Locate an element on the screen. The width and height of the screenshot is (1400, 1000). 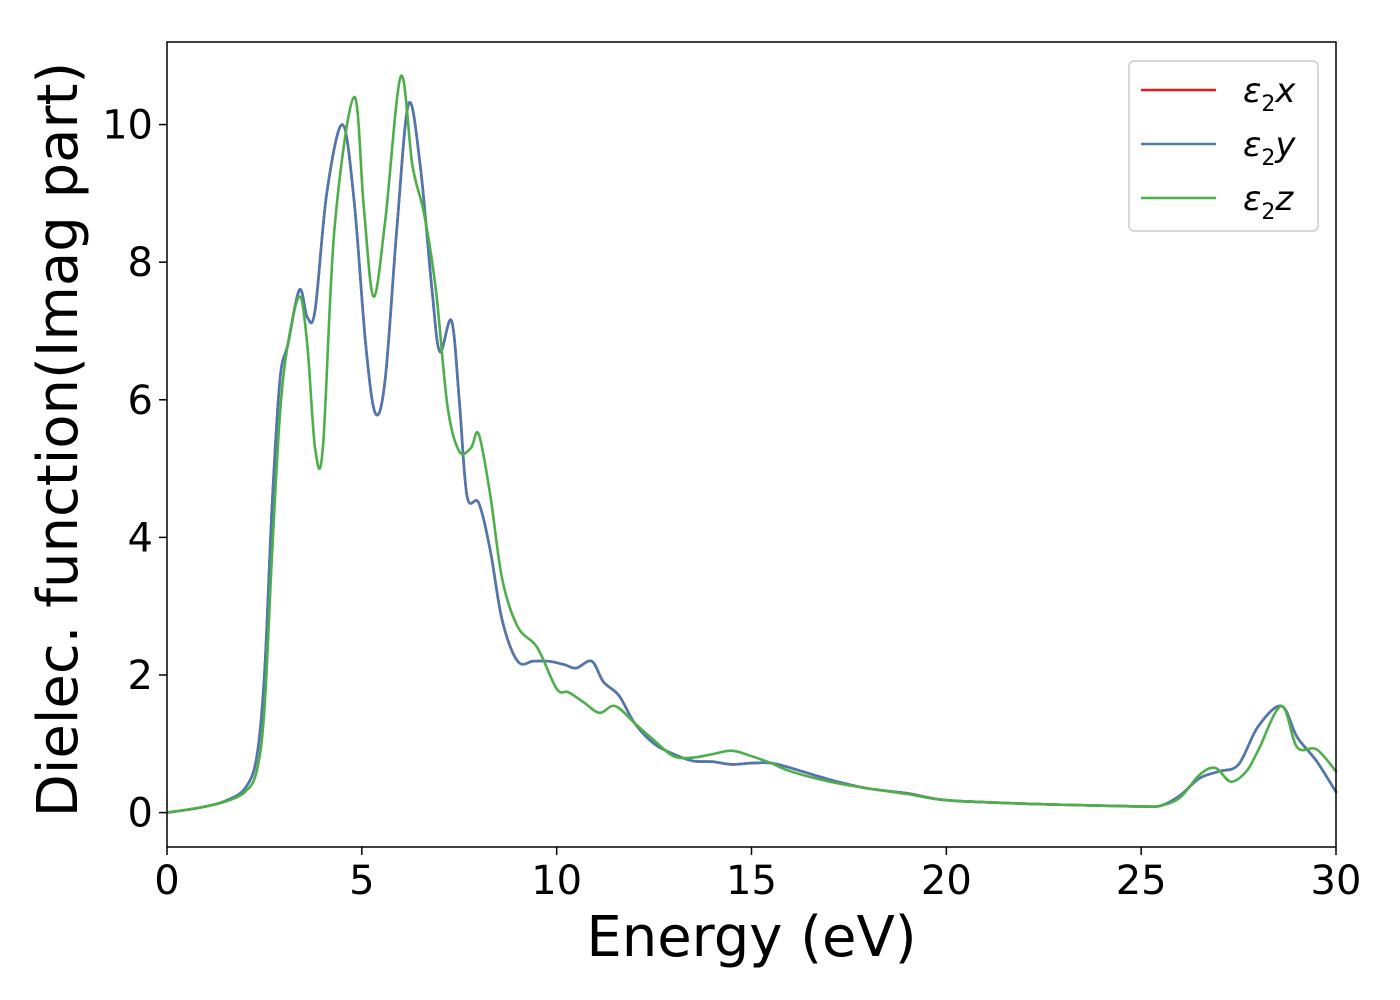
x-tick-label: 5 is located at coordinates (361, 881).